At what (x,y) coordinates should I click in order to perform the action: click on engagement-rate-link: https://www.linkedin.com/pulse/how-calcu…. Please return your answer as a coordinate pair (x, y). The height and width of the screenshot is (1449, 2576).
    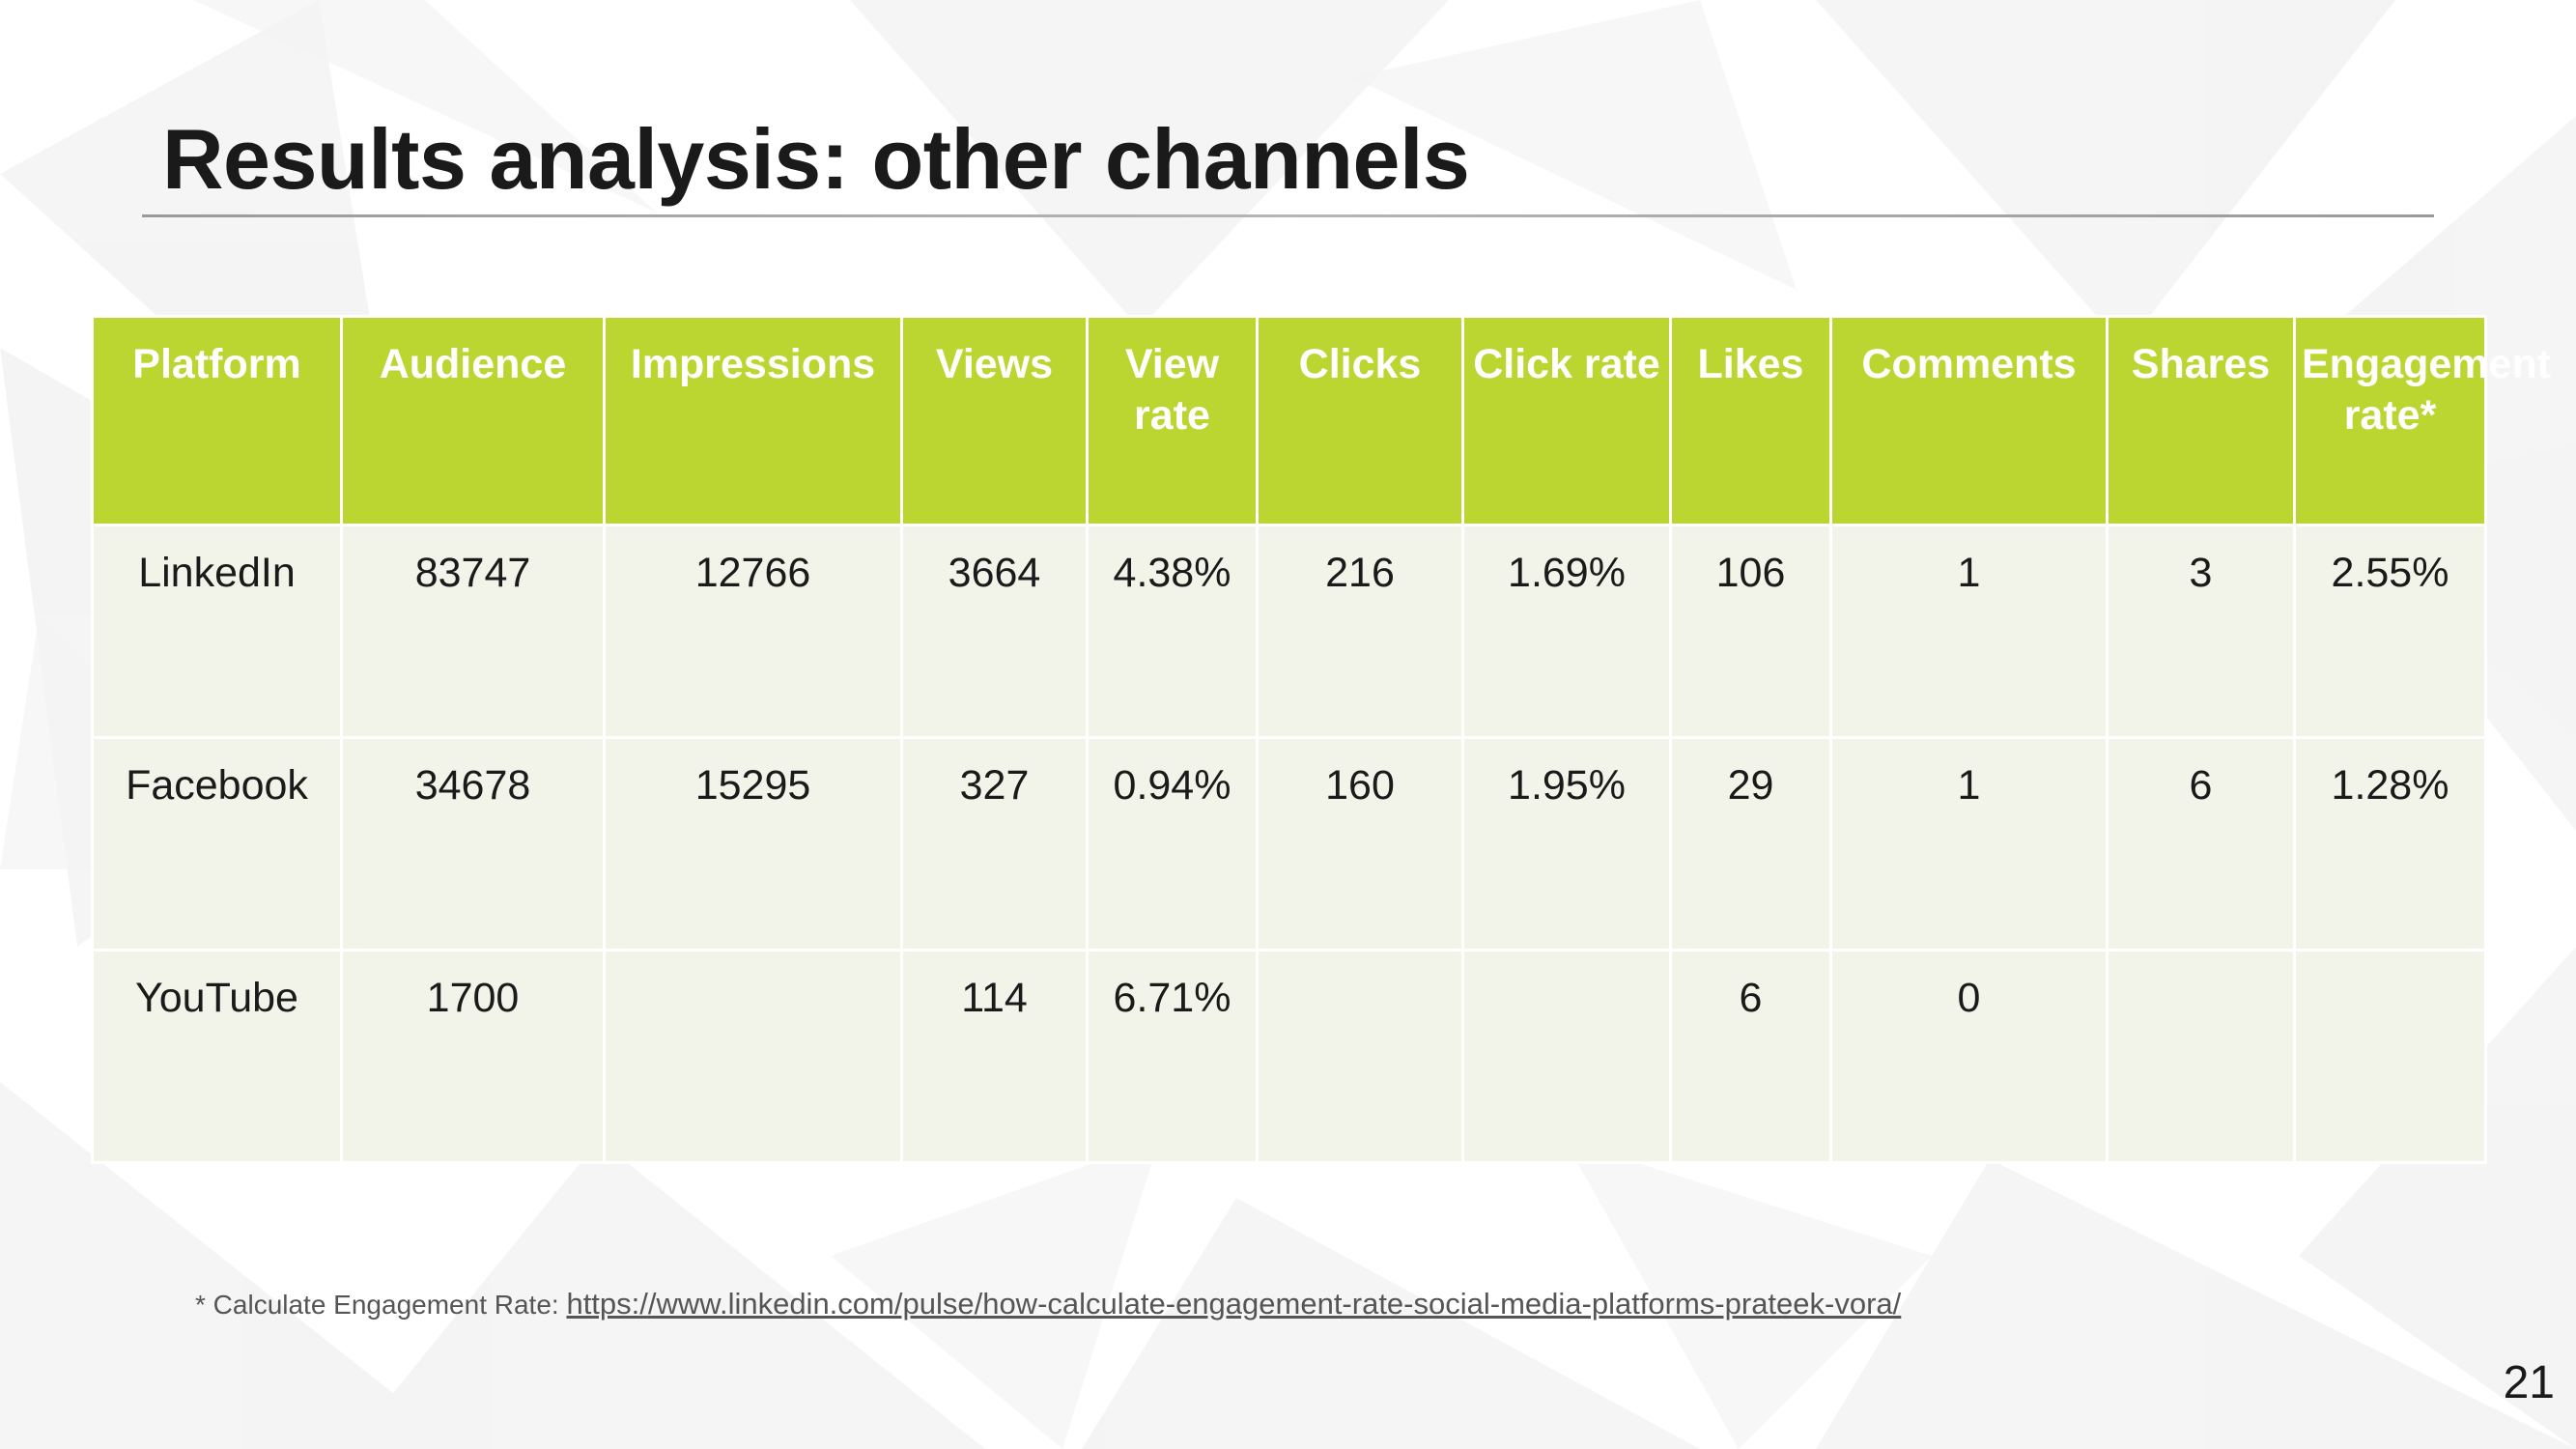
    Looking at the image, I should click on (1234, 1304).